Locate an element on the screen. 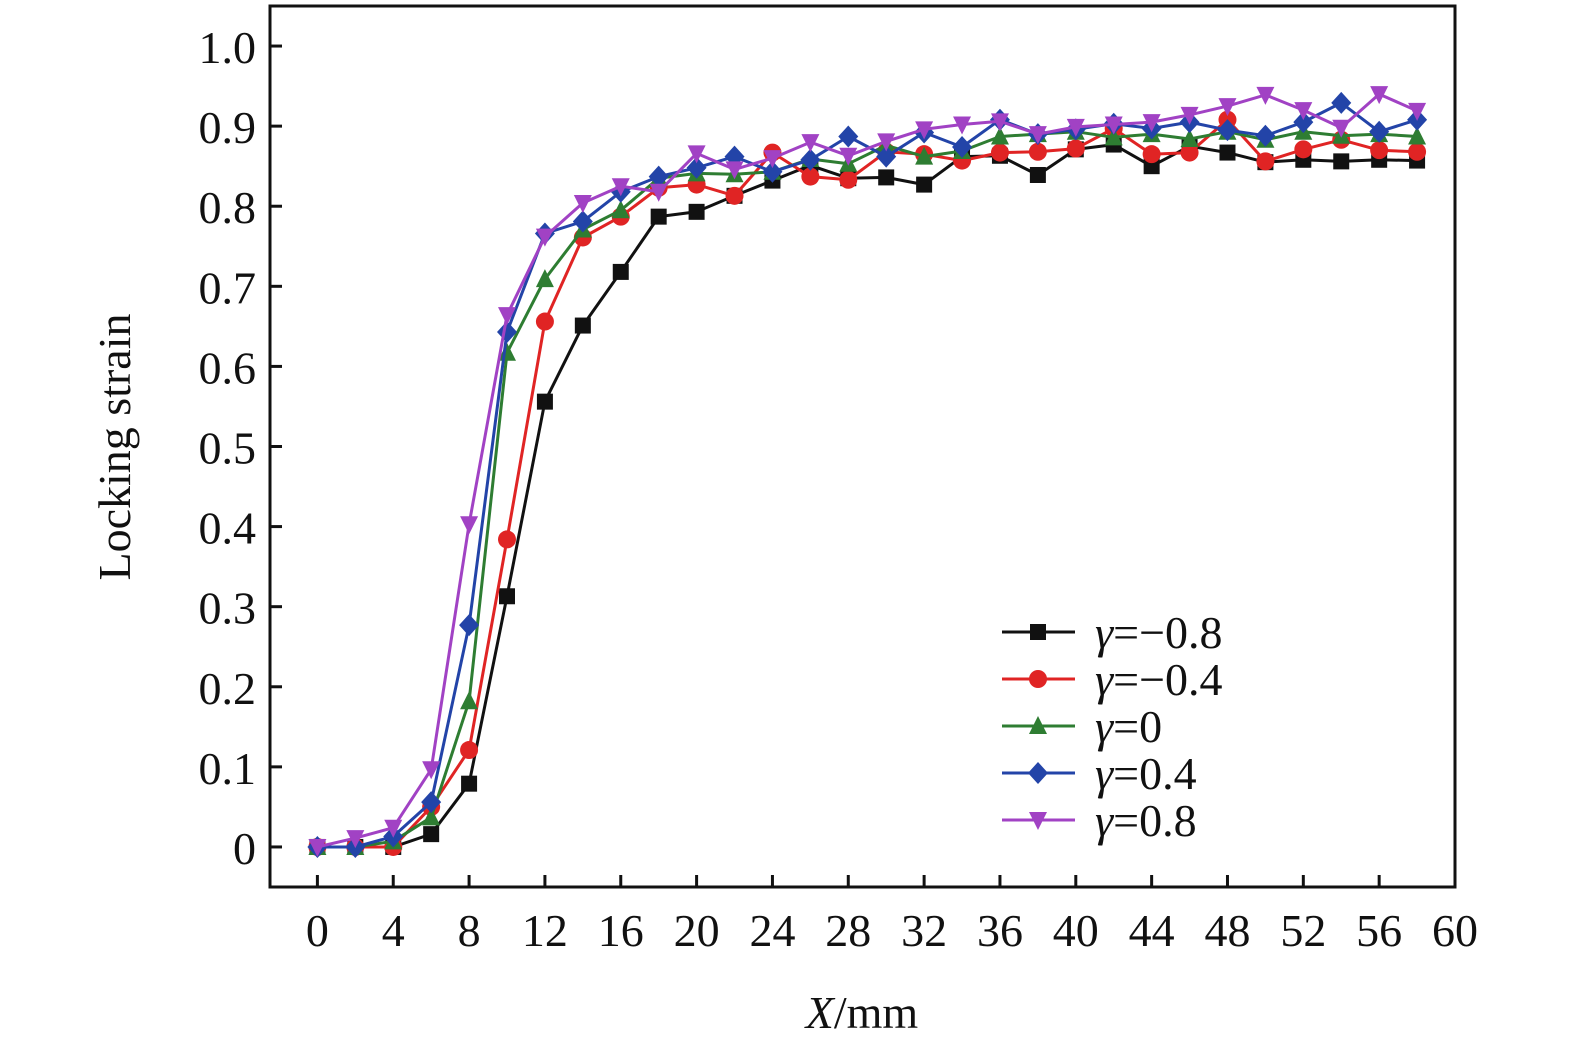  x-axis-ticks: 0 4 8 12 16 20 24 28 32 36 40 44 48 52 56 60 is located at coordinates (892, 915).